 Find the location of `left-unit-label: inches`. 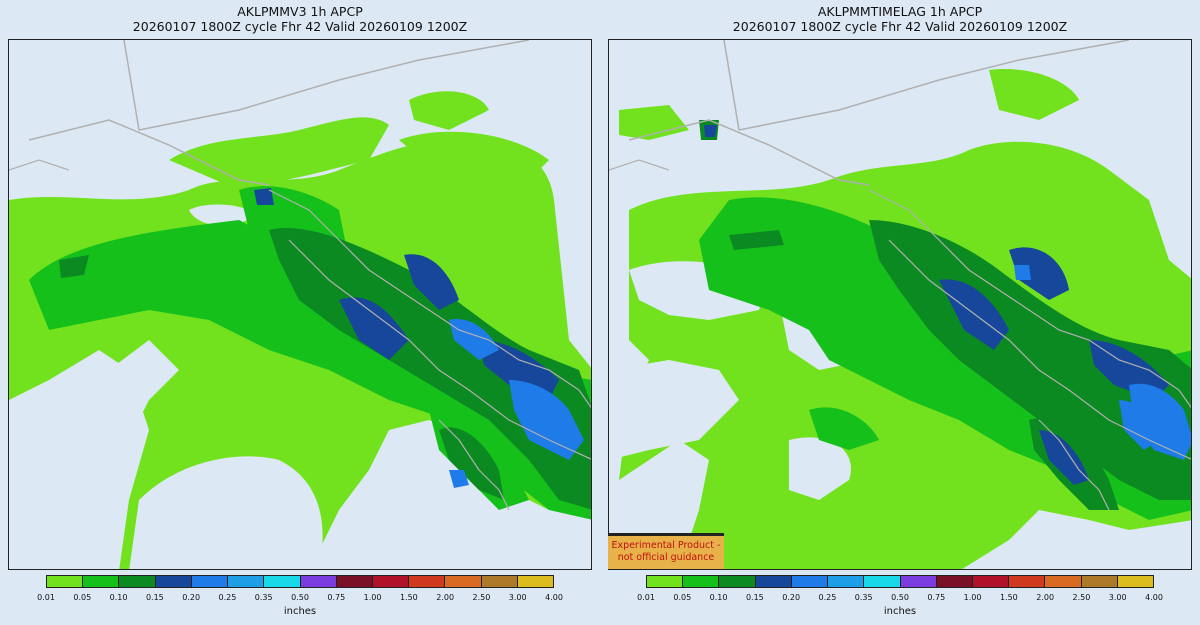

left-unit-label: inches is located at coordinates (300, 611).